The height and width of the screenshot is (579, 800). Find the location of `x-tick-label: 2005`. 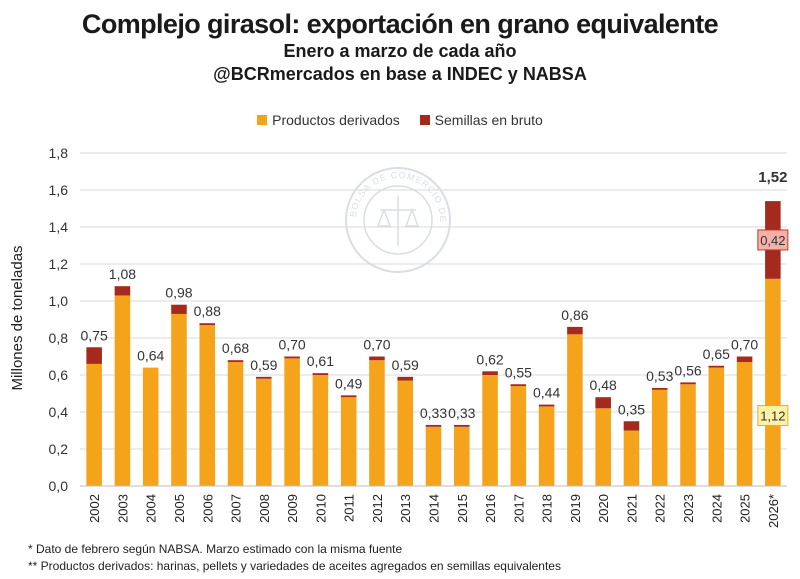

x-tick-label: 2005 is located at coordinates (179, 508).